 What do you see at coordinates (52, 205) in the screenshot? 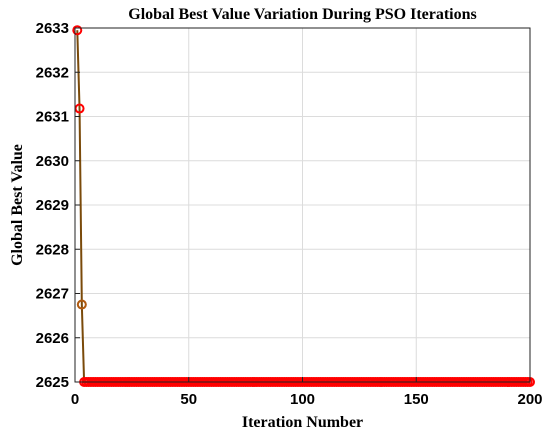
I see `y-tick-label: 2629` at bounding box center [52, 205].